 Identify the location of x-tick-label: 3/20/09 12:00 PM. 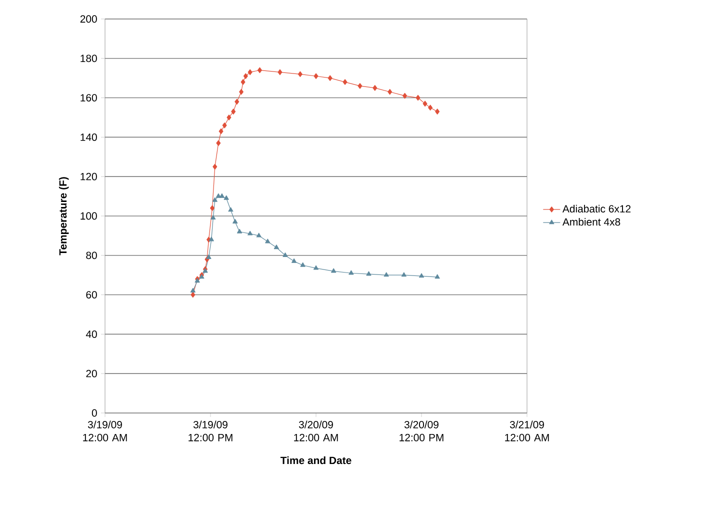
(422, 431).